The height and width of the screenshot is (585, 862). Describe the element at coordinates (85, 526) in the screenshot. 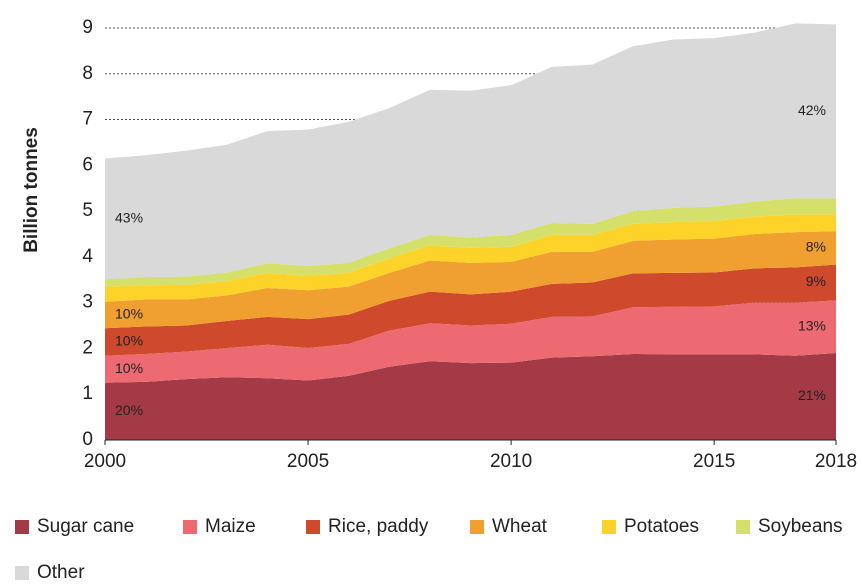

I see `legend-label: Sugar cane` at that location.